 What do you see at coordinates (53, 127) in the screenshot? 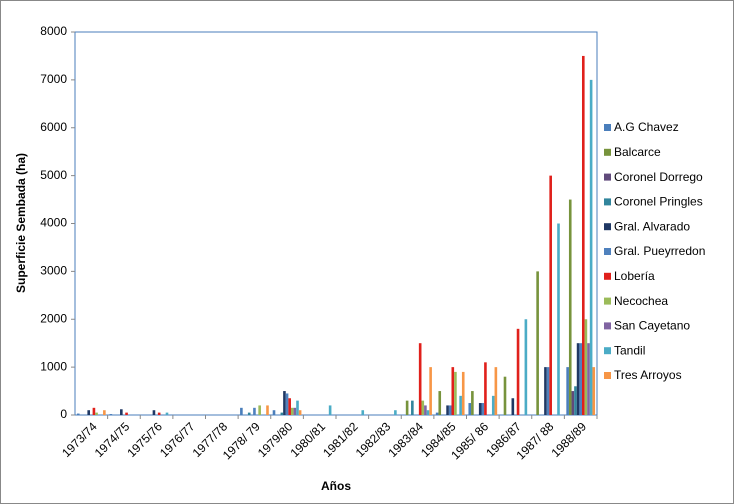
I see `y-tick-label: 6000` at bounding box center [53, 127].